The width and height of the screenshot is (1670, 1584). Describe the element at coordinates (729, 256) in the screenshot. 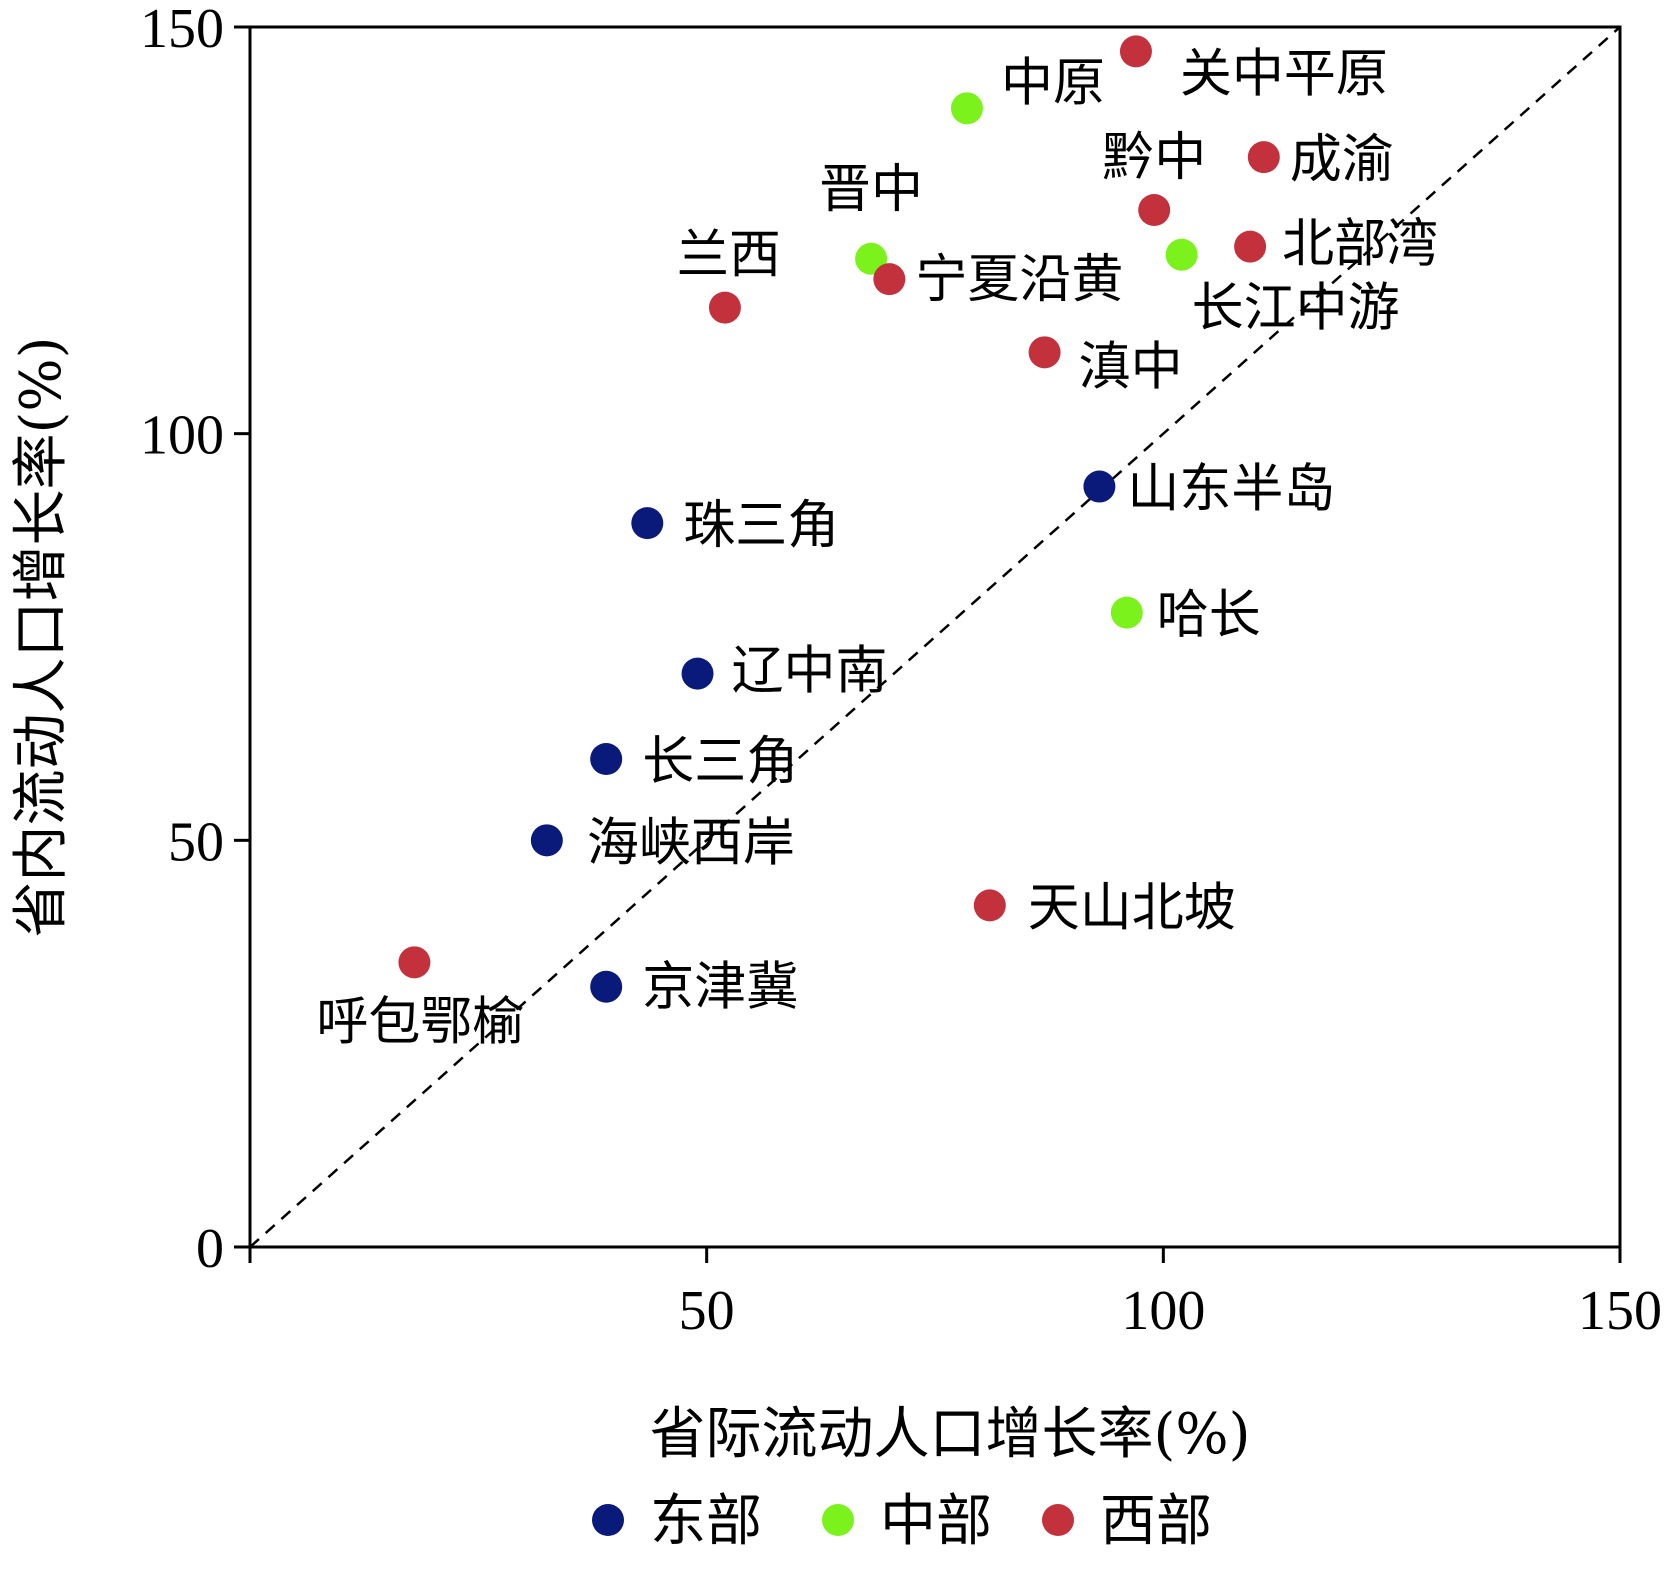

I see `point-label: 兰西` at that location.